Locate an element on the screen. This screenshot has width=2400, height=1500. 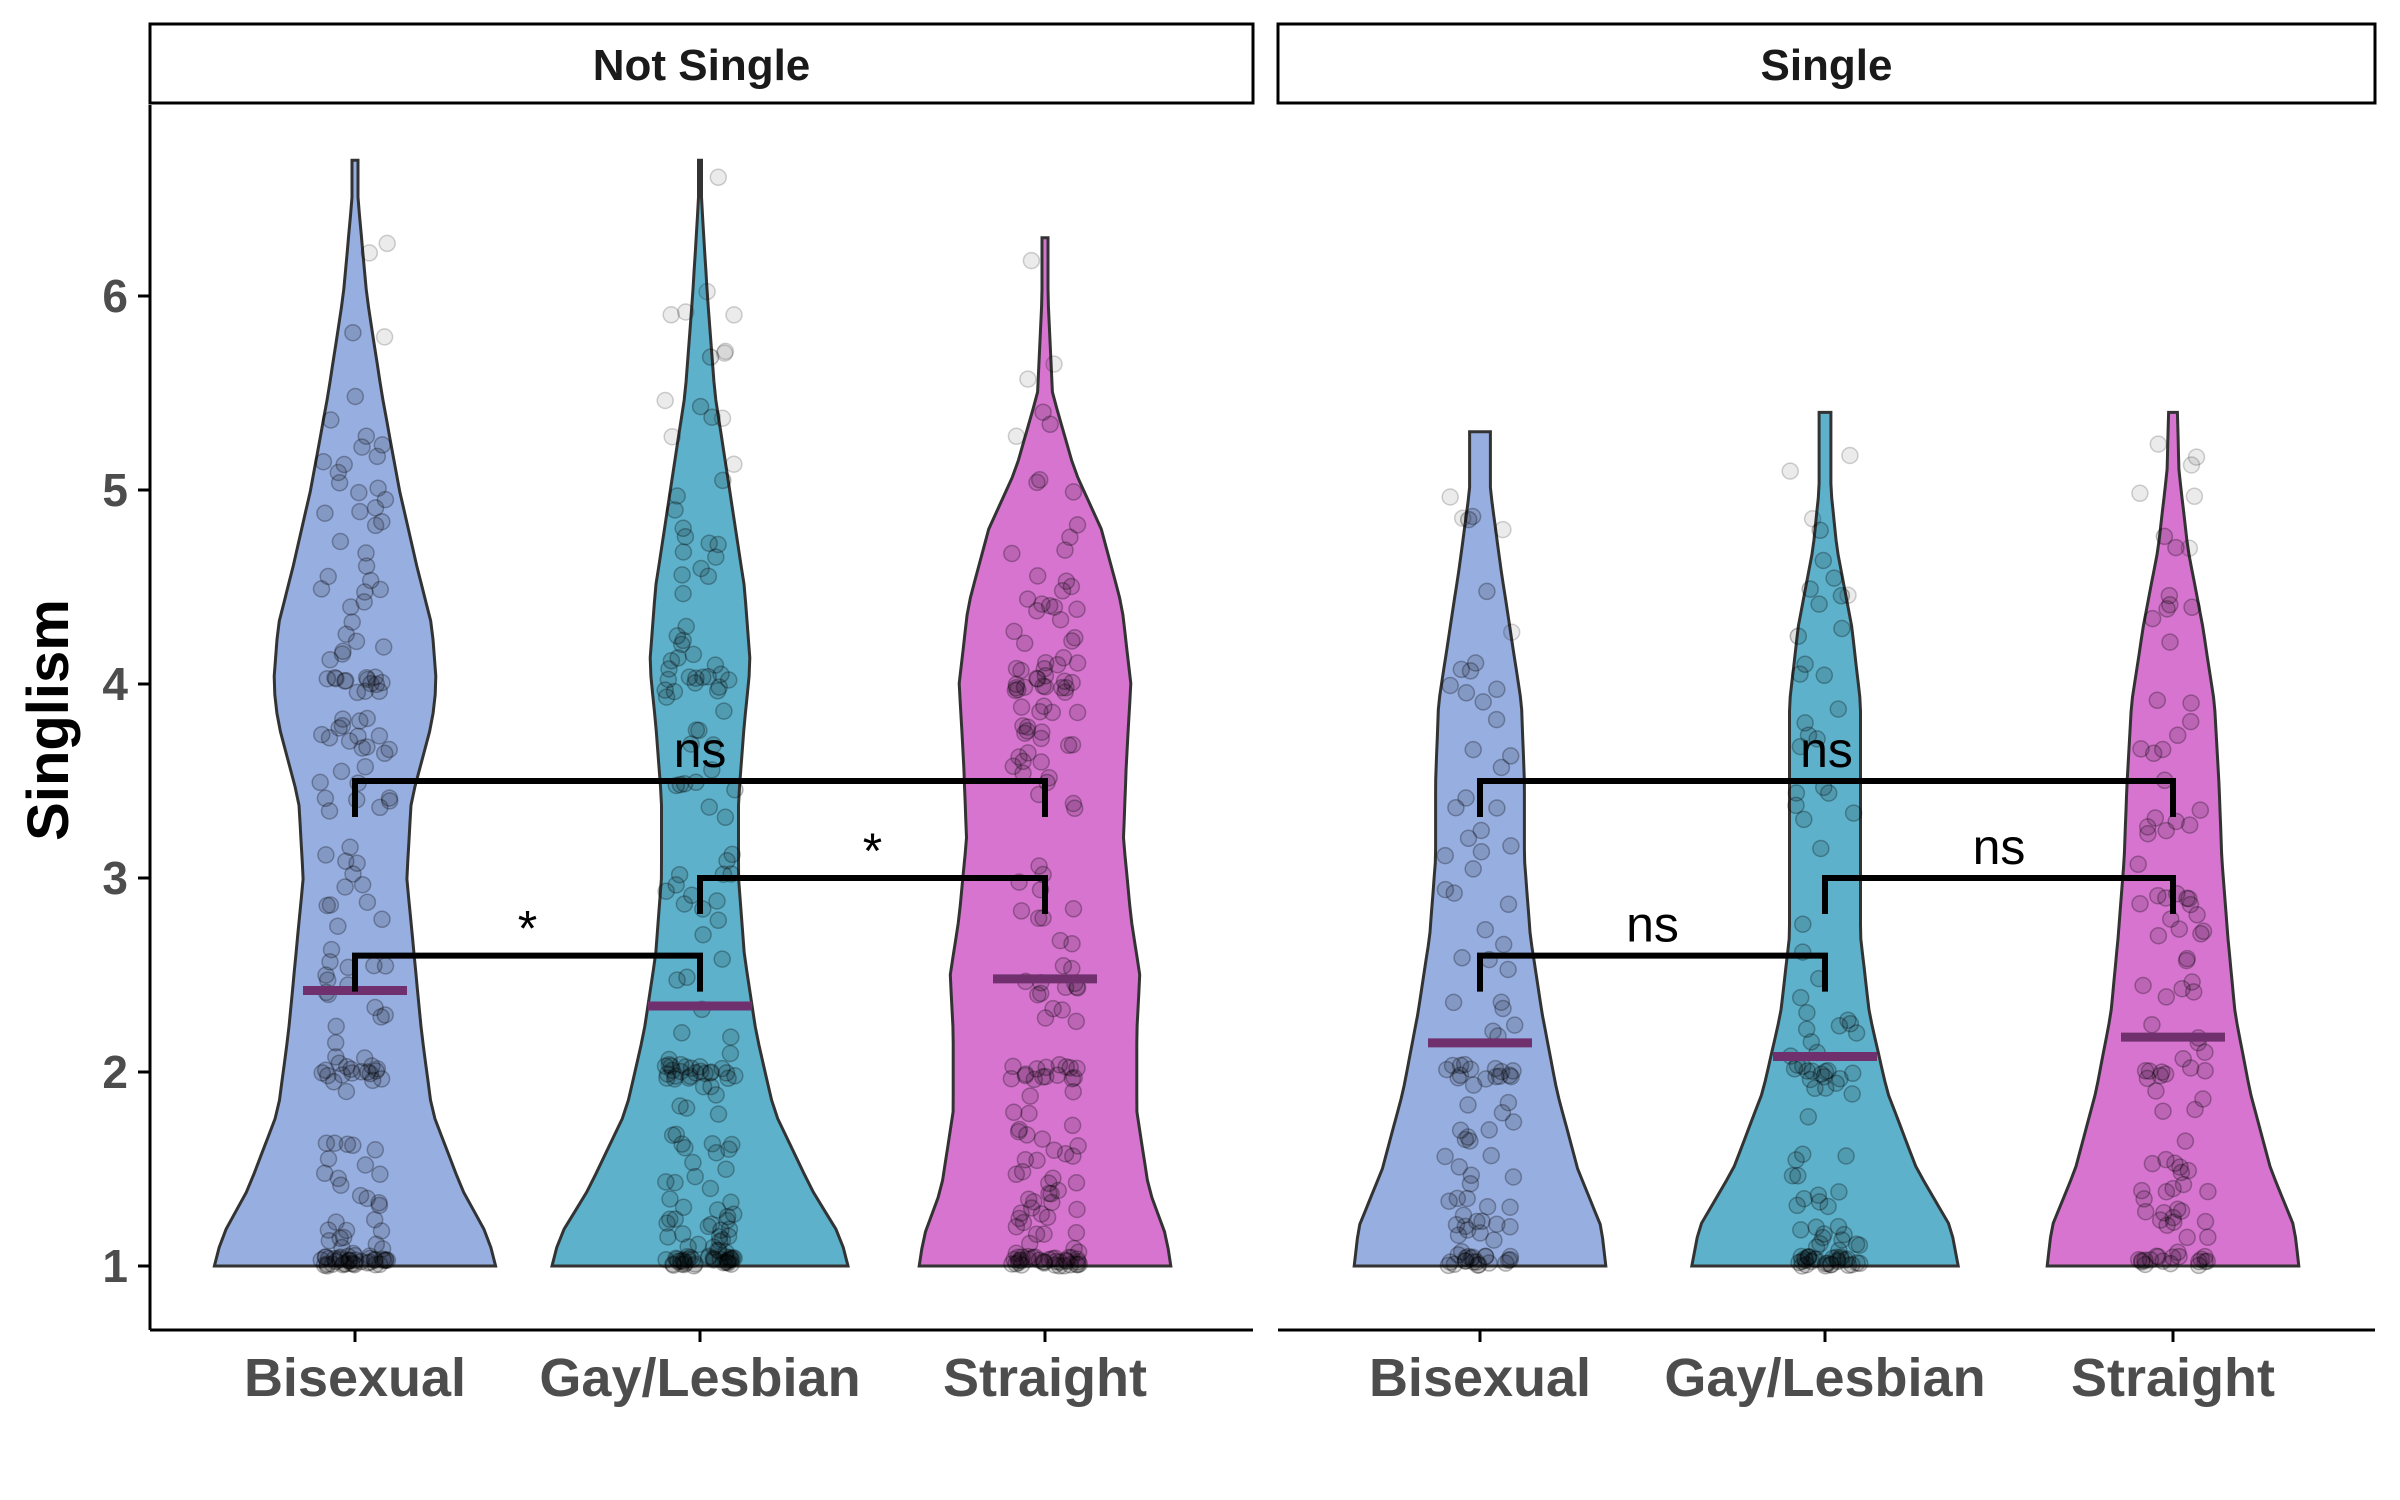
y-tick-label: 2 is located at coordinates (115, 1072).